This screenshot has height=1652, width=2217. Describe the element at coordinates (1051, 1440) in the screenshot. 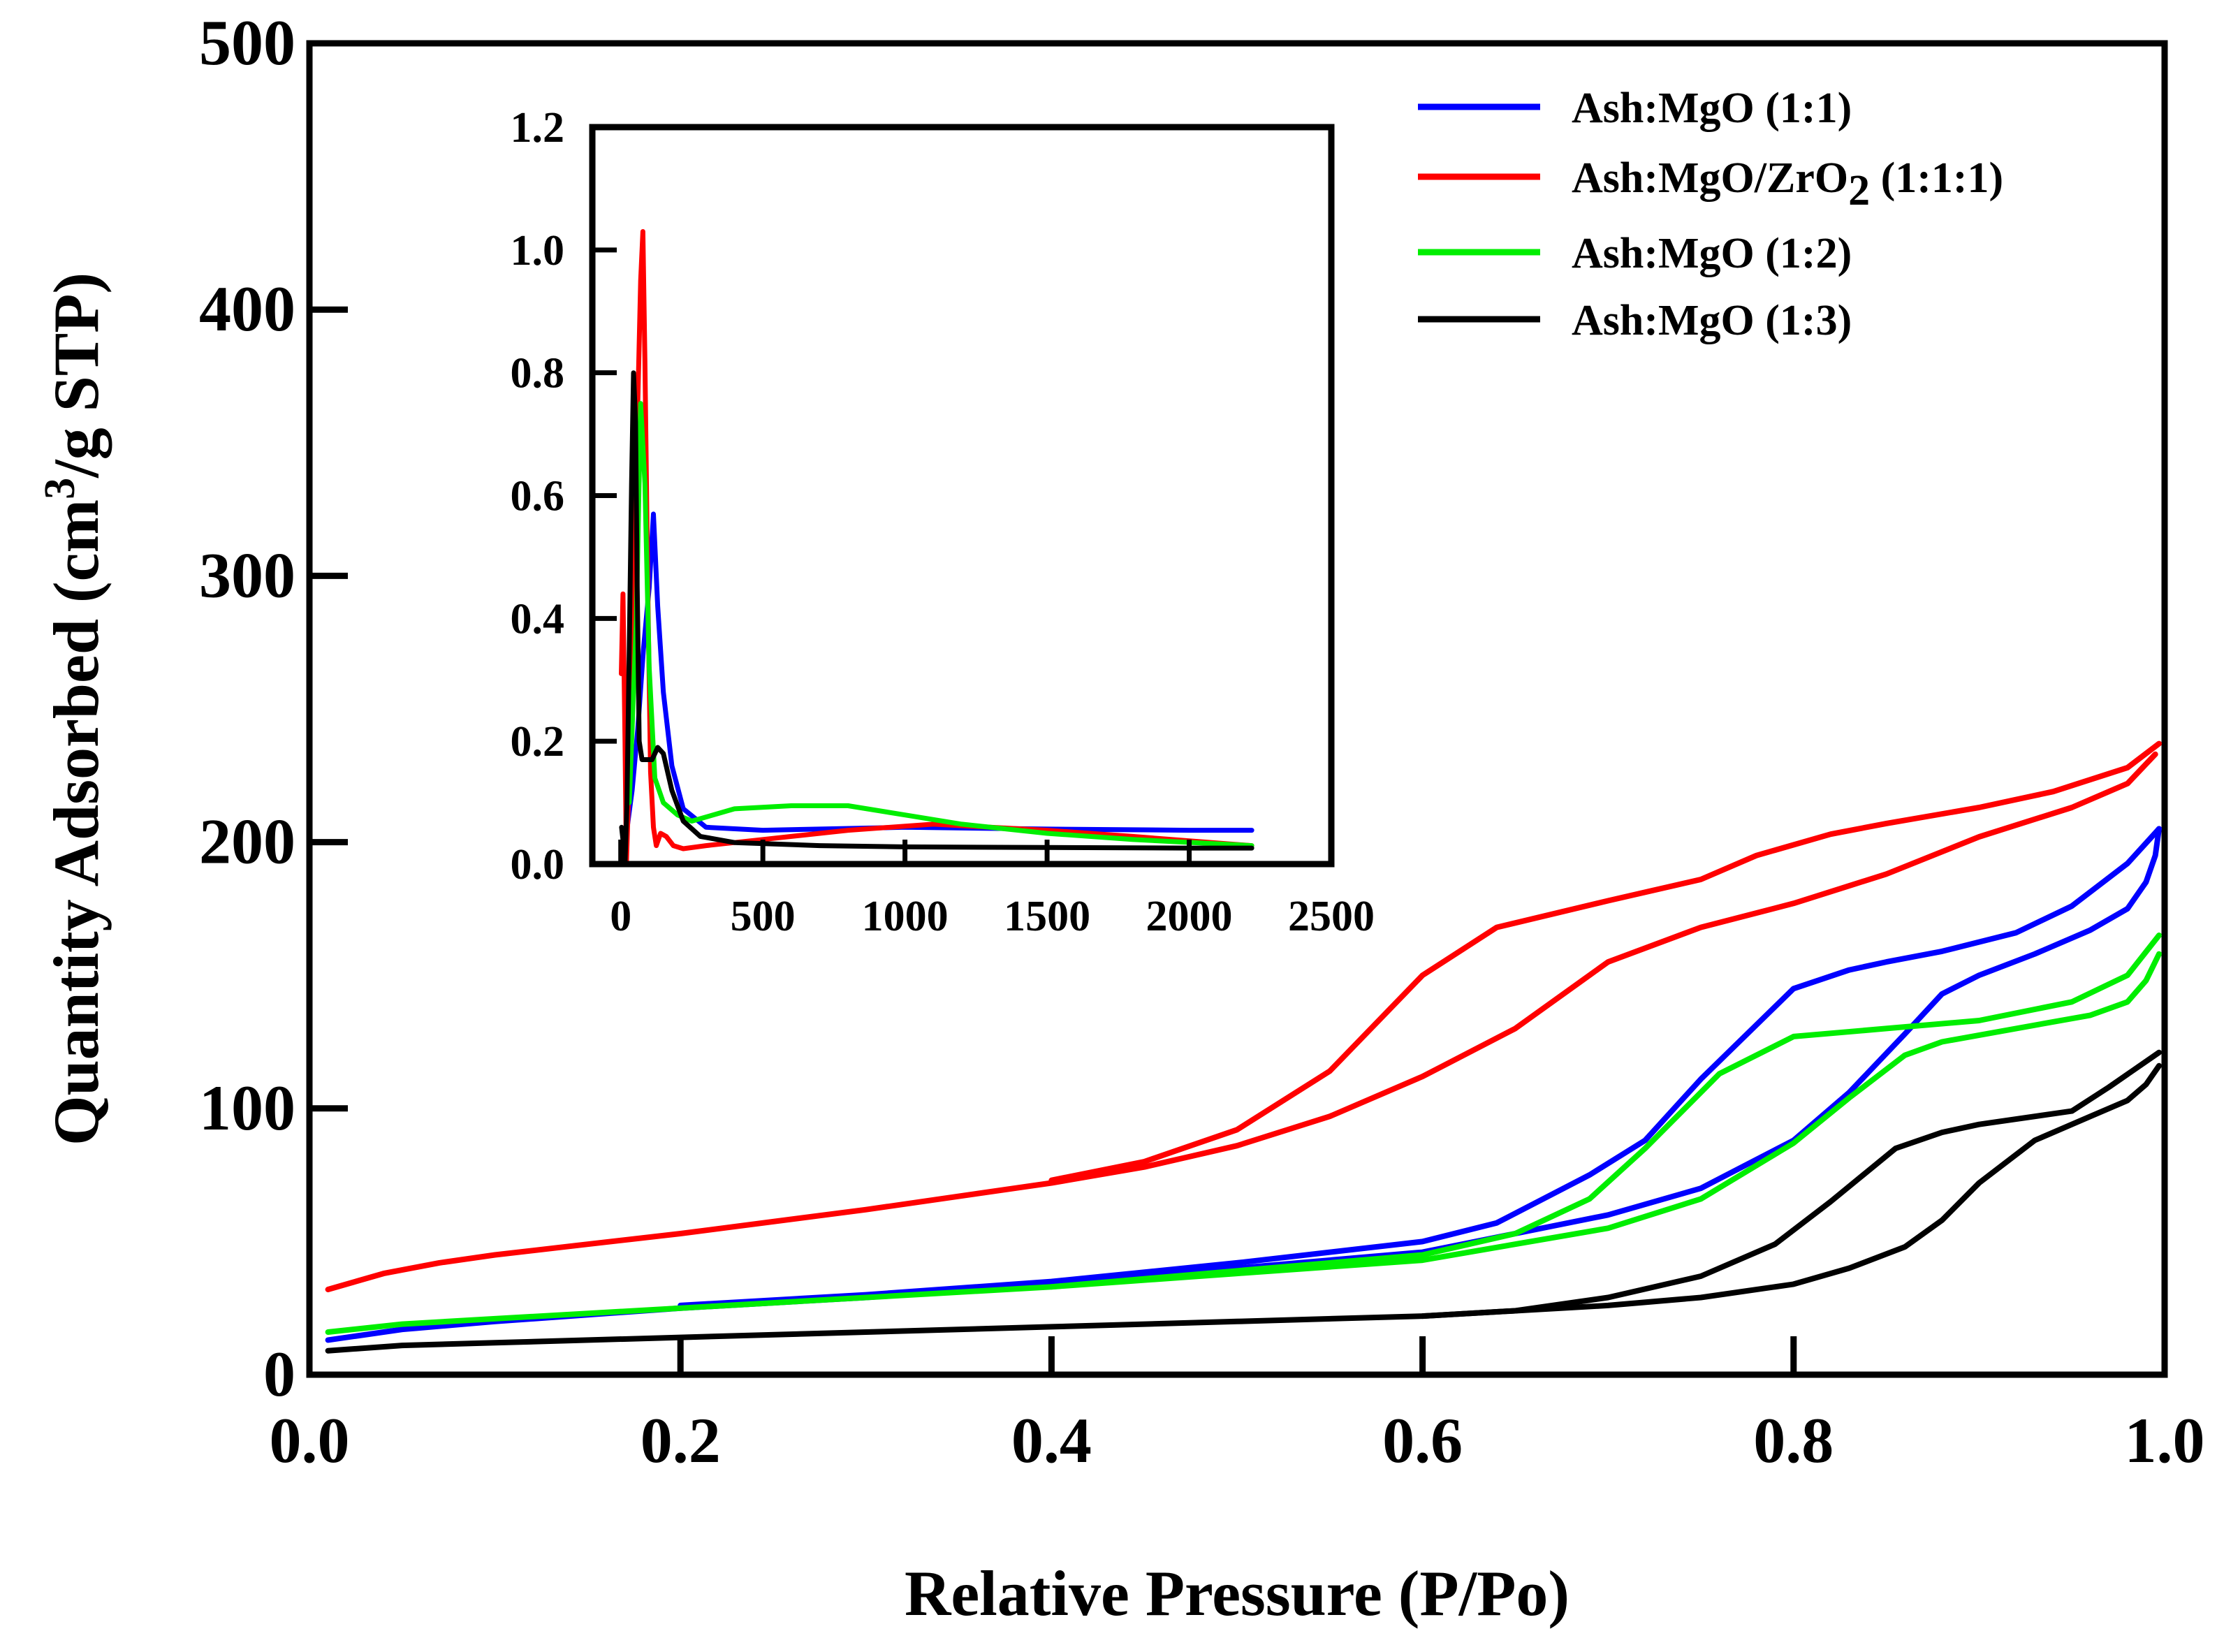

I see `main-x-tick-label: 0.4` at that location.